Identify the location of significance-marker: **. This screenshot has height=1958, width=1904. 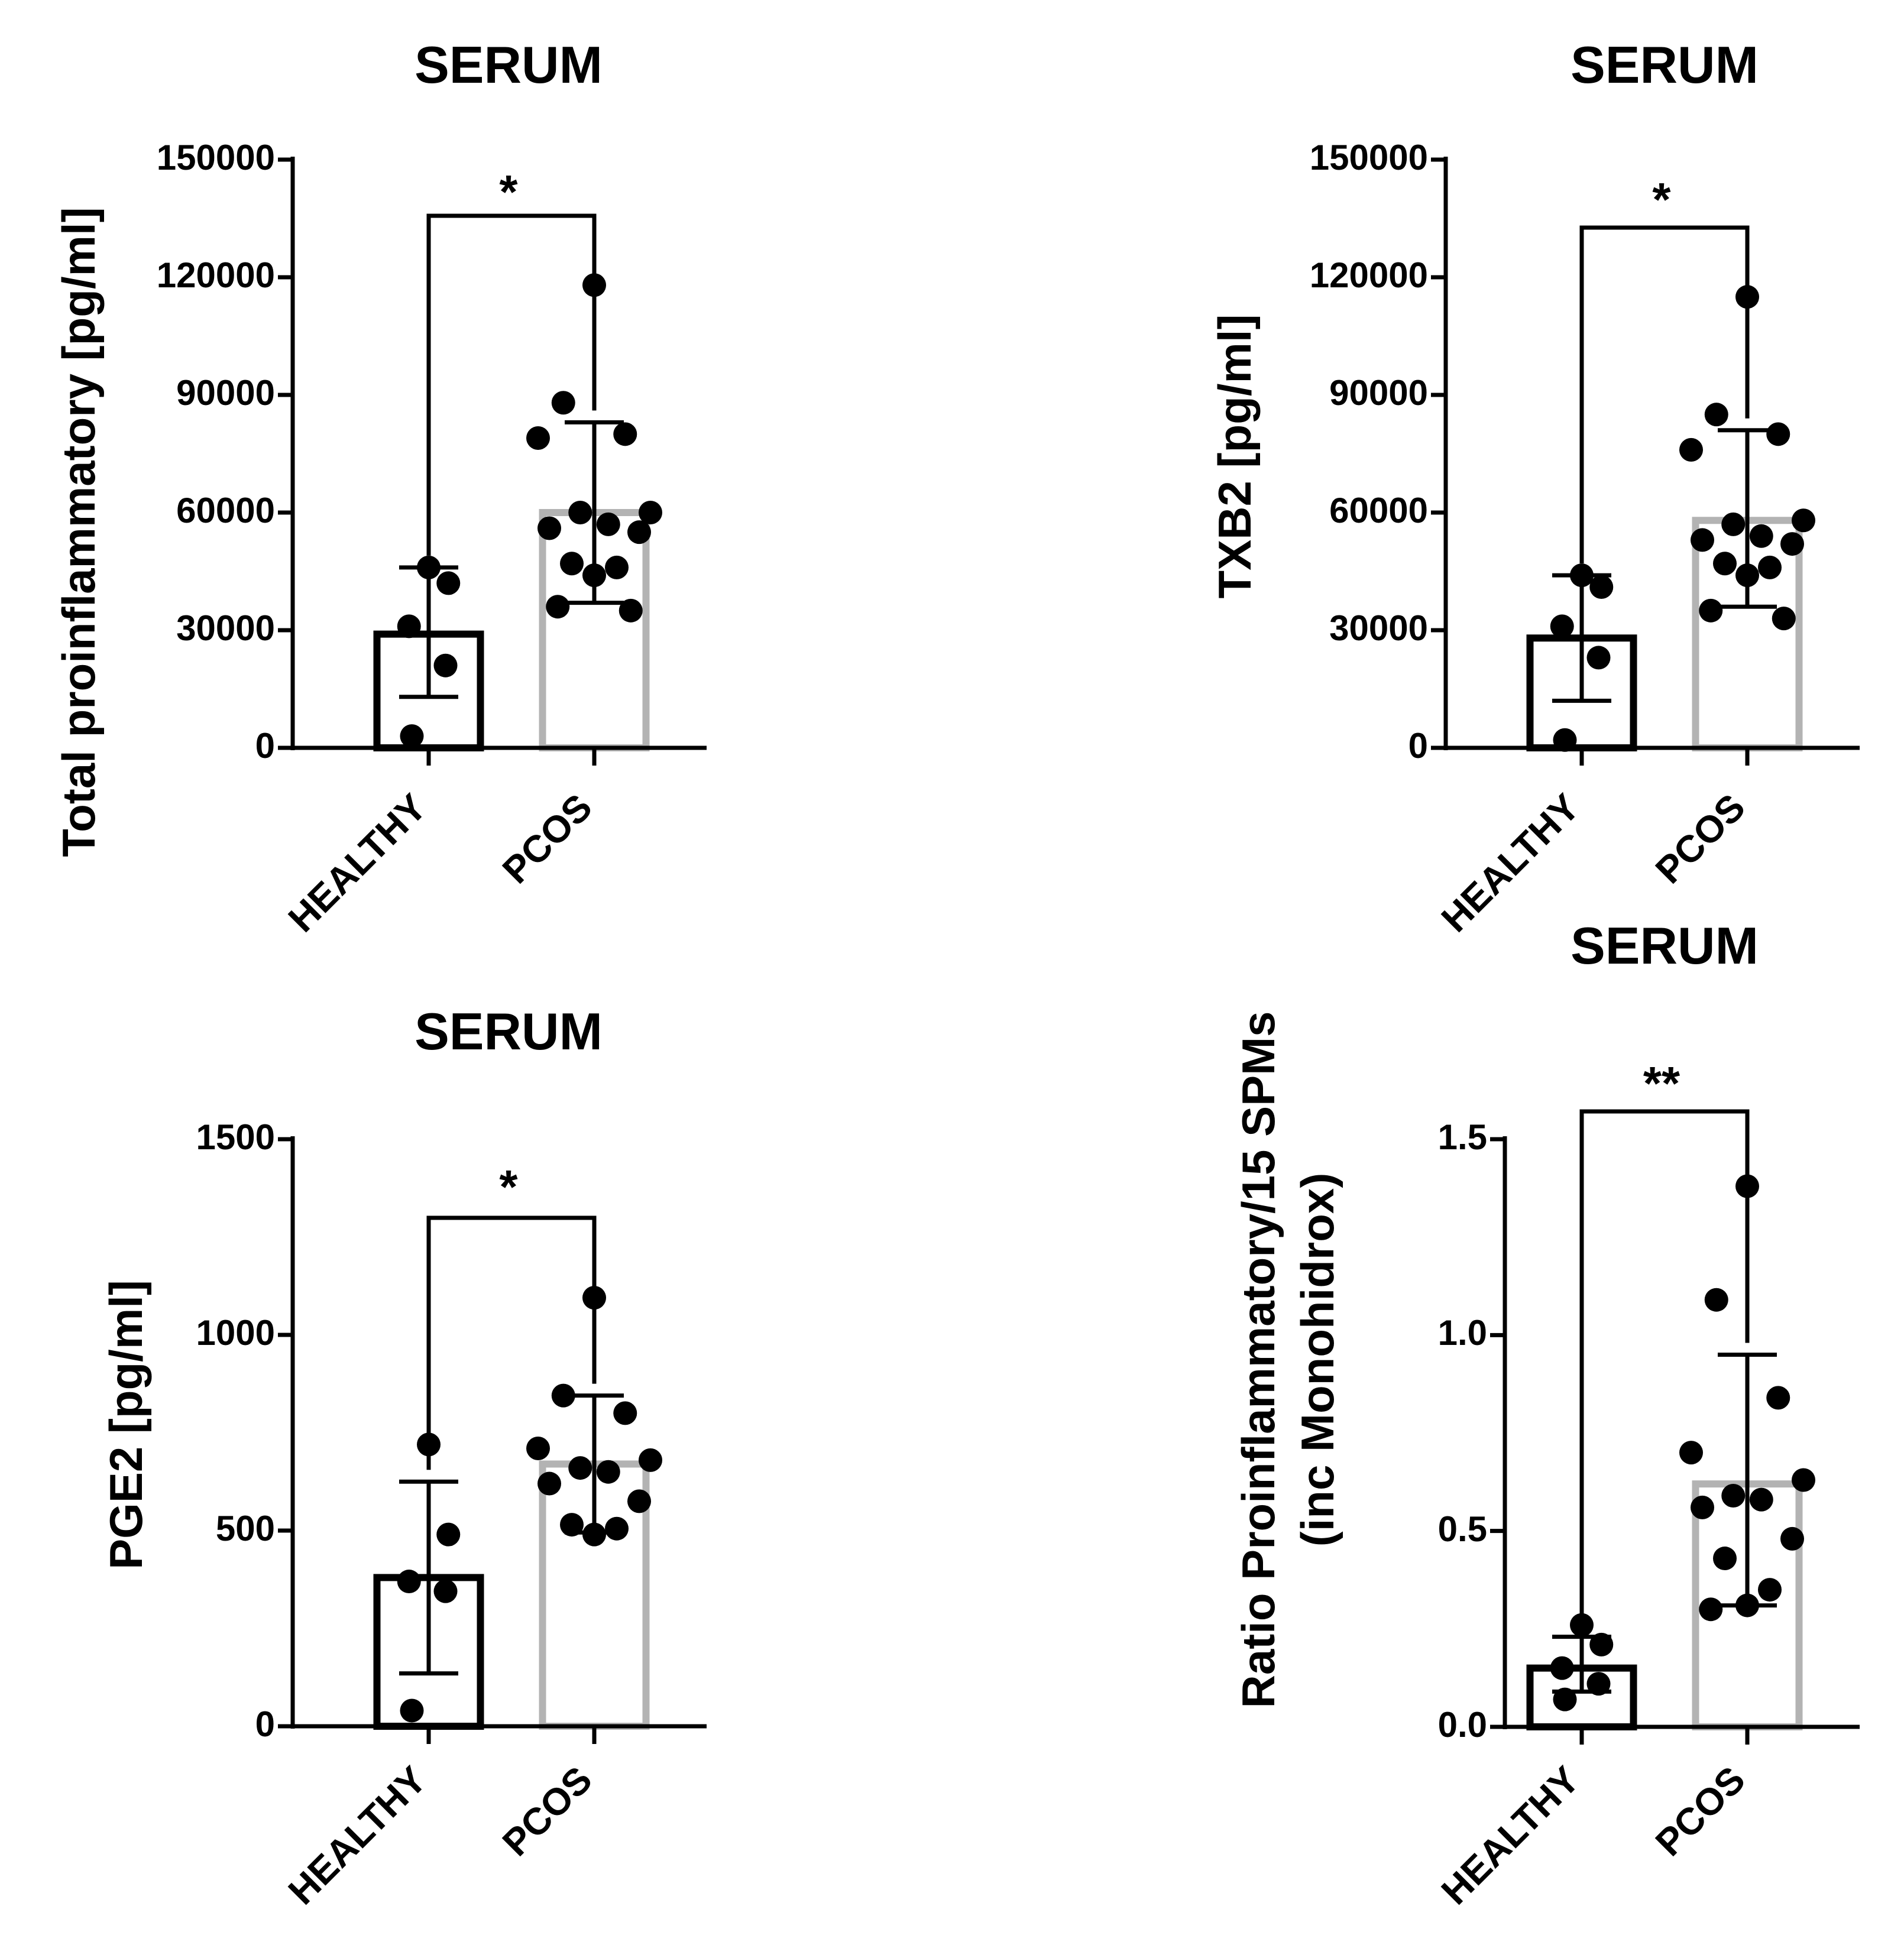
(1661, 1083).